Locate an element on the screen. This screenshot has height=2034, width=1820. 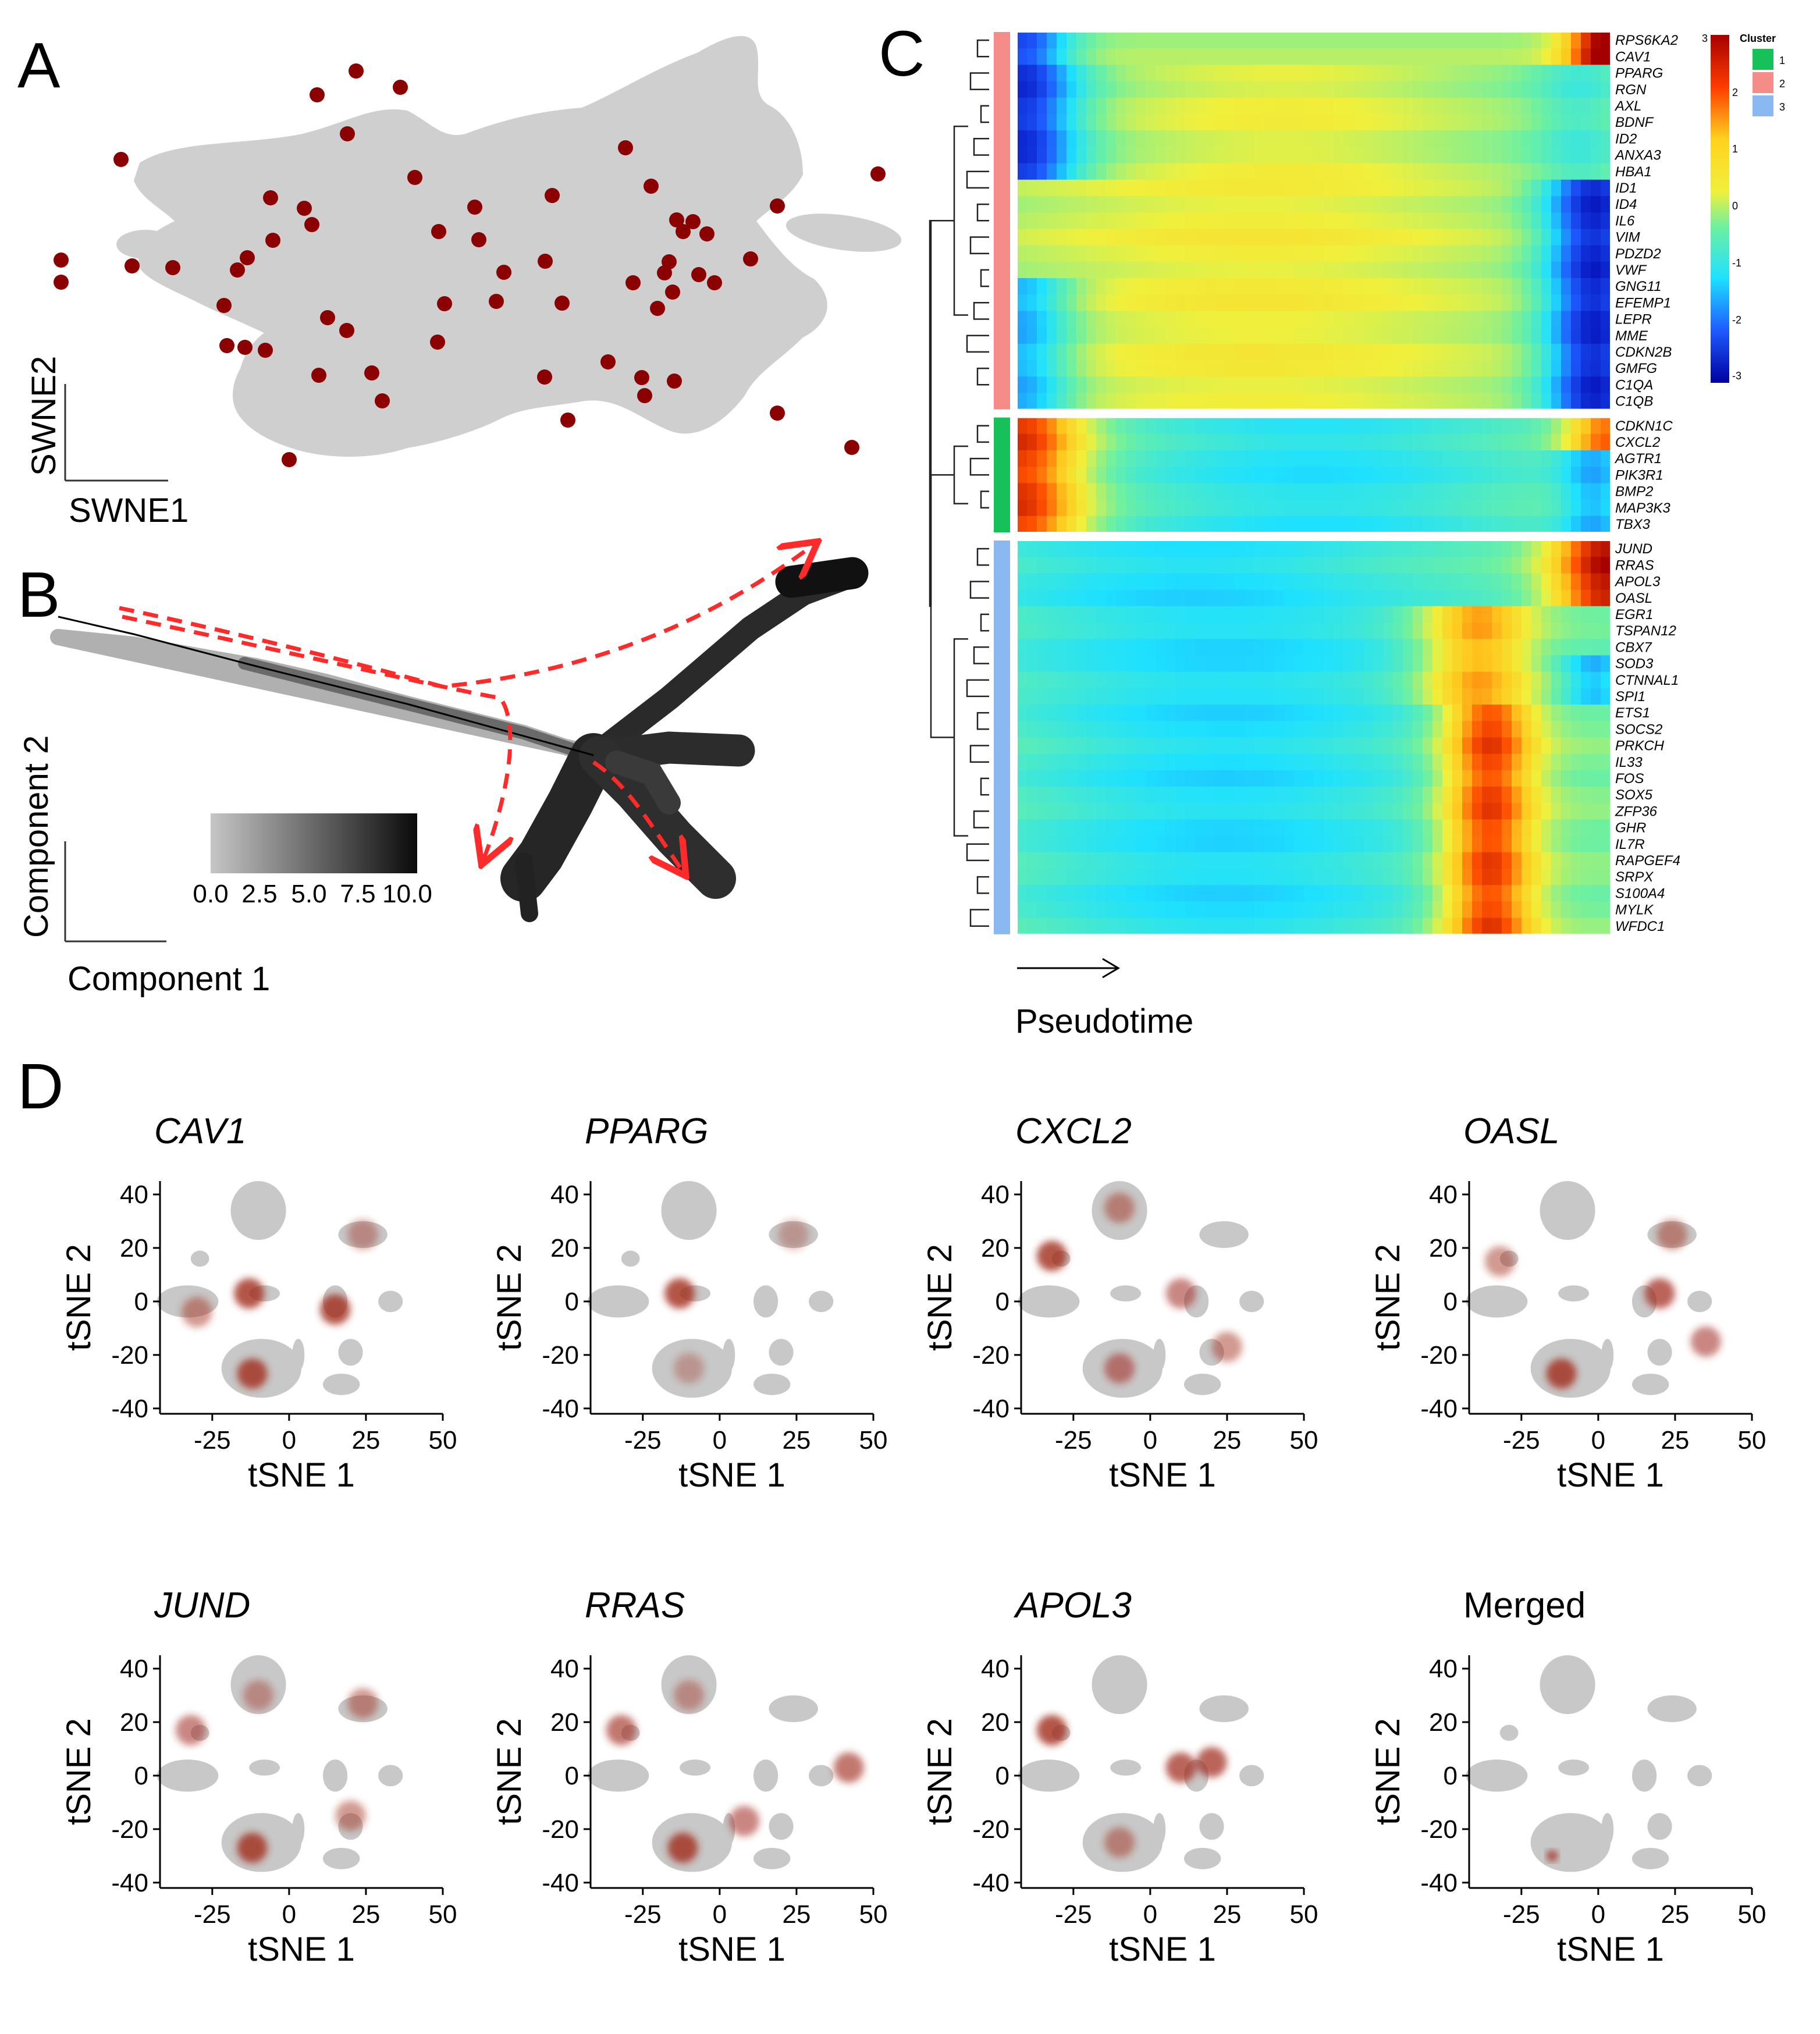
trajectory-cells is located at coordinates (459, 739).